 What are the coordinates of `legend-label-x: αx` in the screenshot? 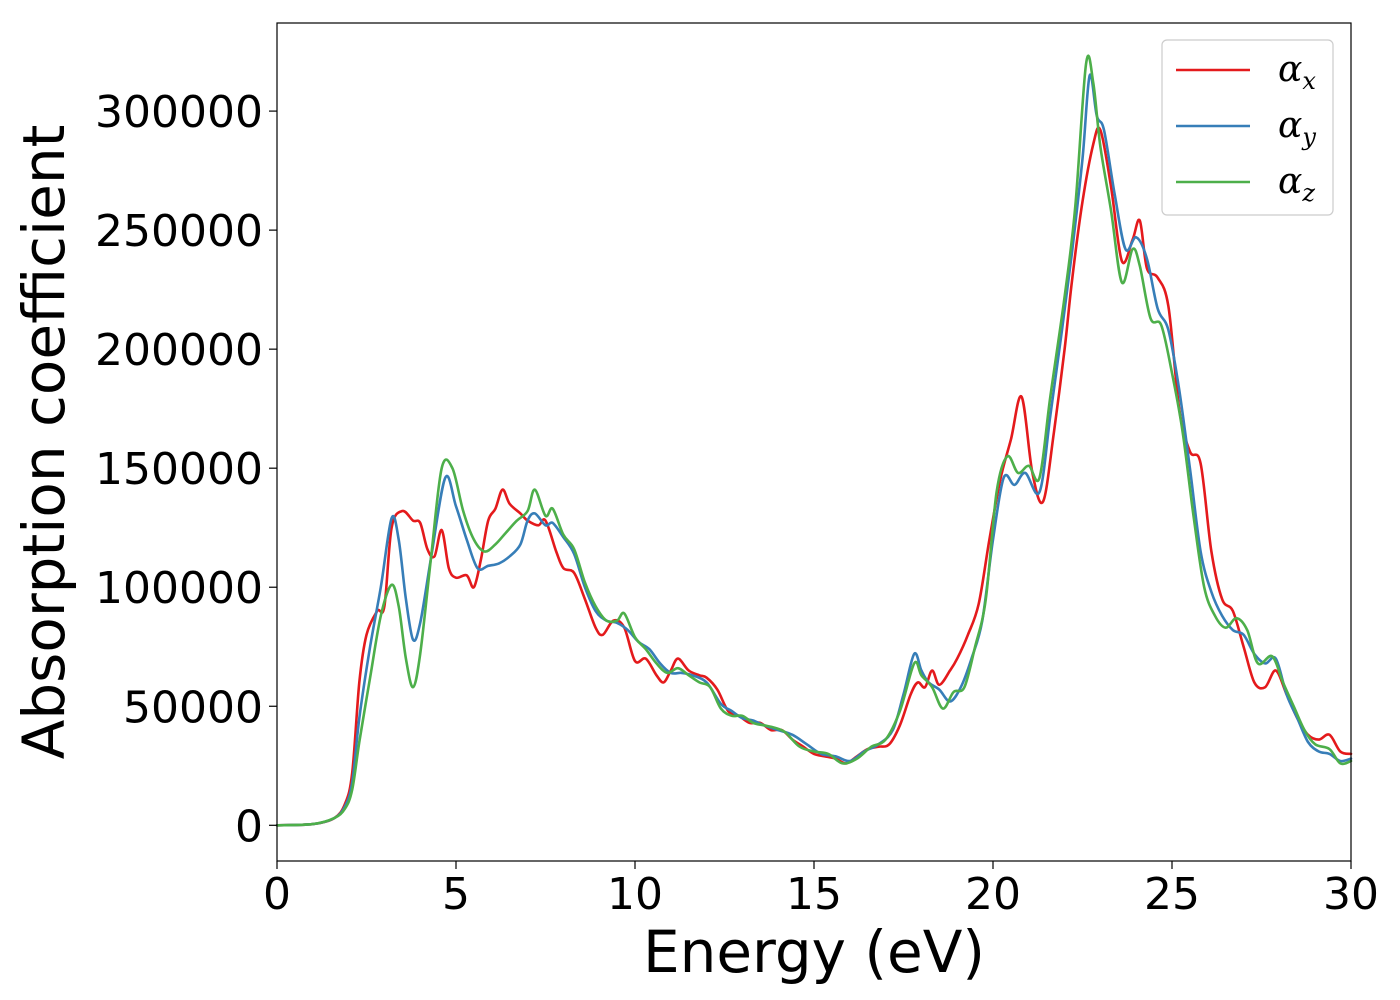 It's located at (1297, 72).